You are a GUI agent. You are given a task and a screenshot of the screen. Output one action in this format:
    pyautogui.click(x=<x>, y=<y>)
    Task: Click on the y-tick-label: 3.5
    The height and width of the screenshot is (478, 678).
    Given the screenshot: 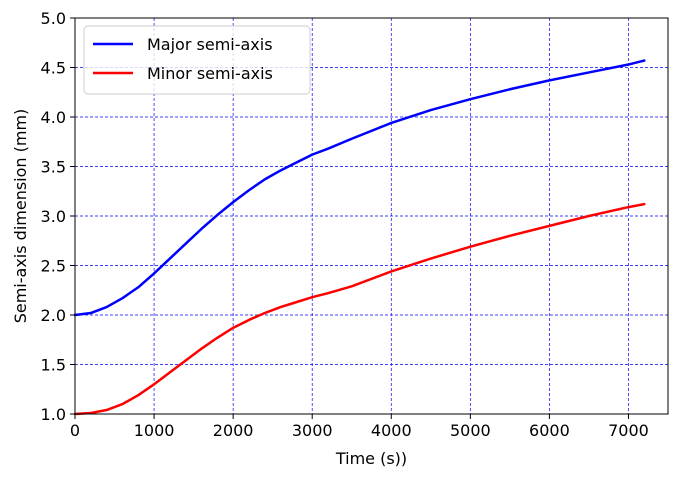 What is the action you would take?
    pyautogui.click(x=53, y=167)
    